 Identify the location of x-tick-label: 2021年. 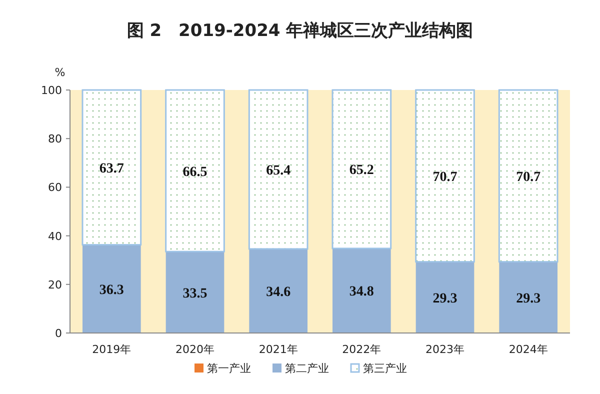
(278, 349).